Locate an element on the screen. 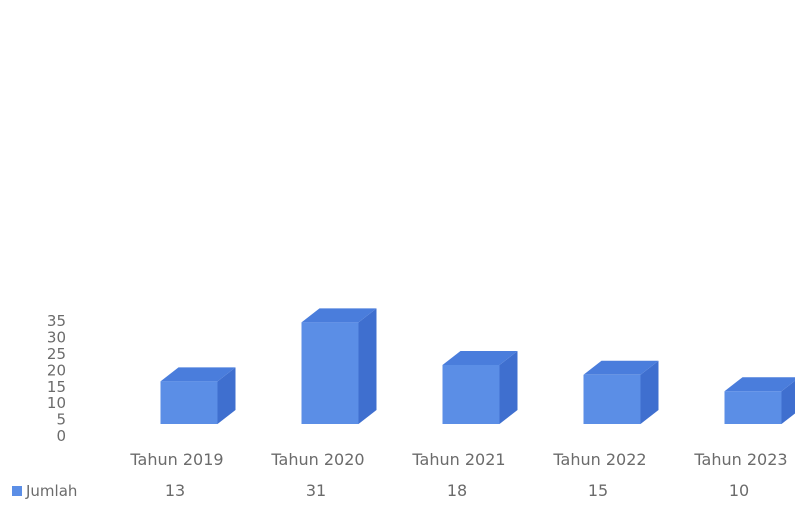 This screenshot has width=795, height=505. y-tick-label: 0 is located at coordinates (61, 436).